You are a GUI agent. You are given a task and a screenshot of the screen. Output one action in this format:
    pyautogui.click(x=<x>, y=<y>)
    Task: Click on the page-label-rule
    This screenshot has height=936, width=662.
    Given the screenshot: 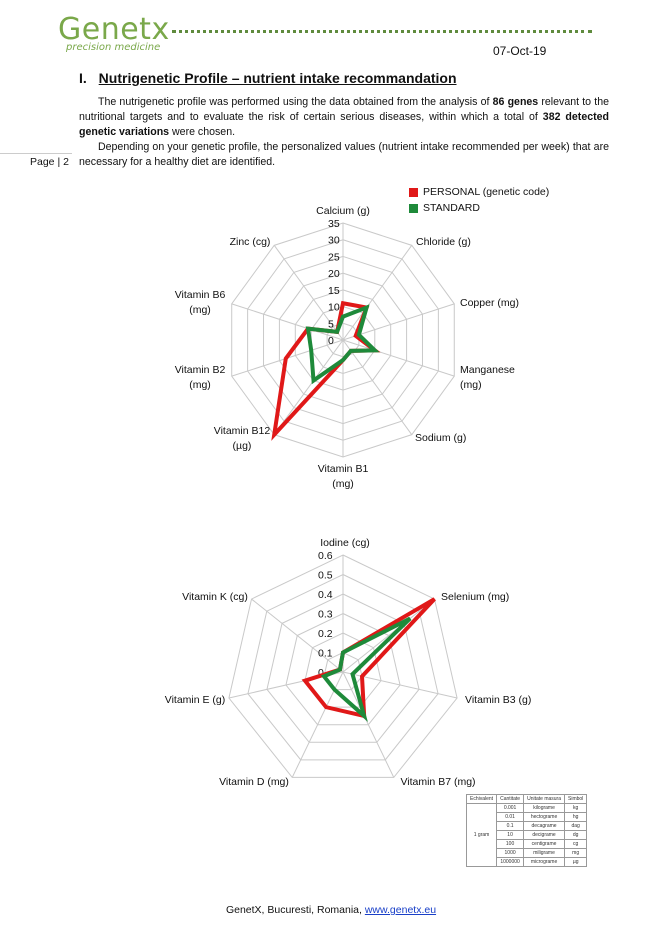 What is the action you would take?
    pyautogui.click(x=36, y=153)
    